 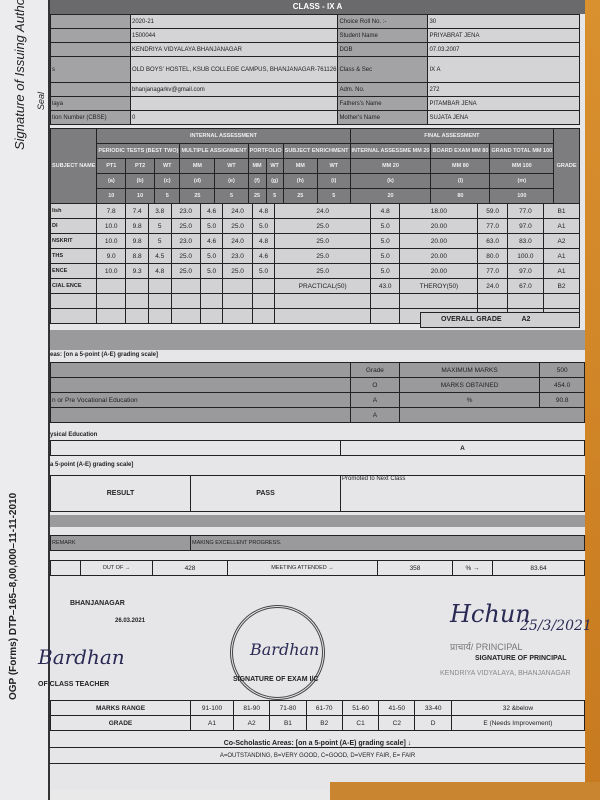 What do you see at coordinates (74, 684) in the screenshot?
I see `class-teacher-label: OF CLASS TEACHER` at bounding box center [74, 684].